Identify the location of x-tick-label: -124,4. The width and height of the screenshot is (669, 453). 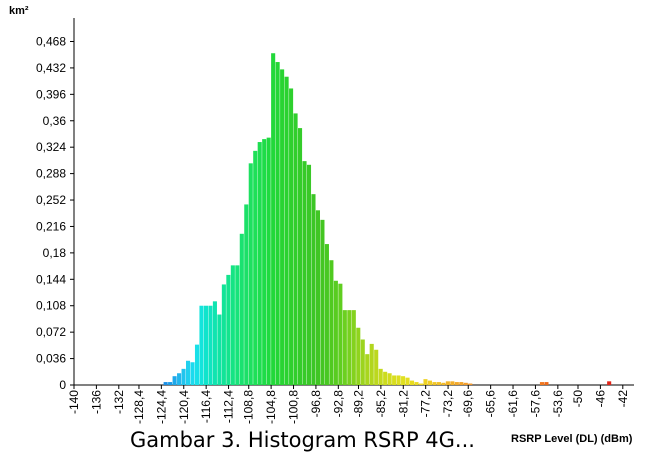
(161, 407).